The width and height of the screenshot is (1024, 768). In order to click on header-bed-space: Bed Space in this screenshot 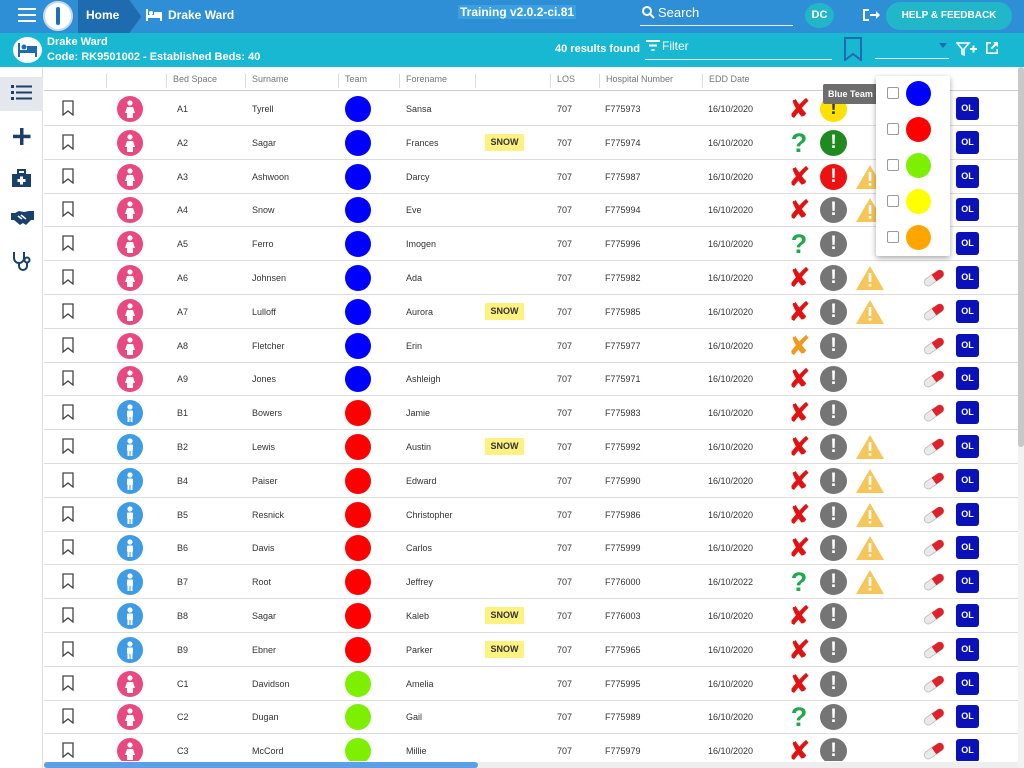, I will do `click(191, 81)`.